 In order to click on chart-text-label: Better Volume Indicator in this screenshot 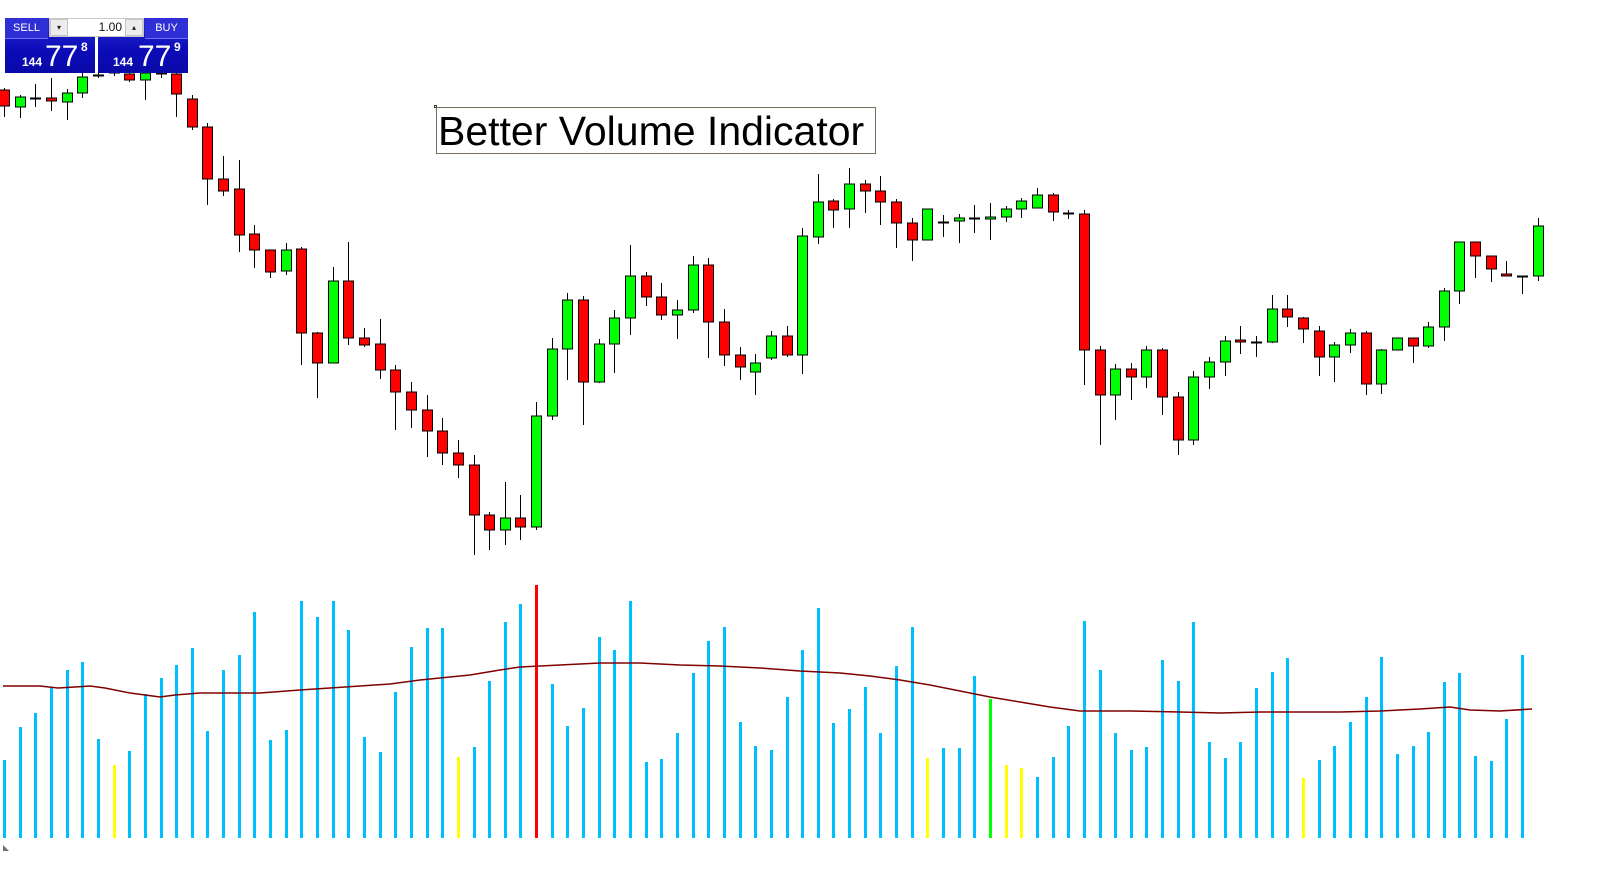, I will do `click(656, 130)`.